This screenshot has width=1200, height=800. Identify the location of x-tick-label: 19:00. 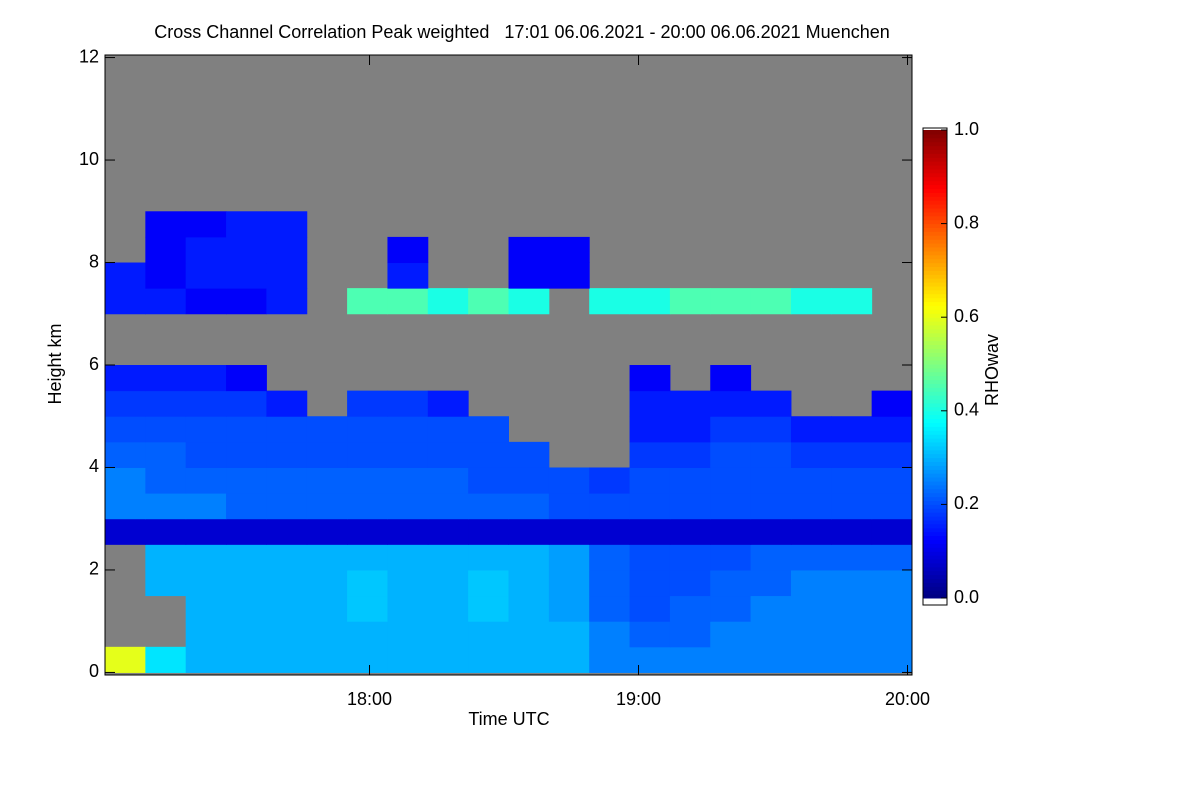
(638, 699).